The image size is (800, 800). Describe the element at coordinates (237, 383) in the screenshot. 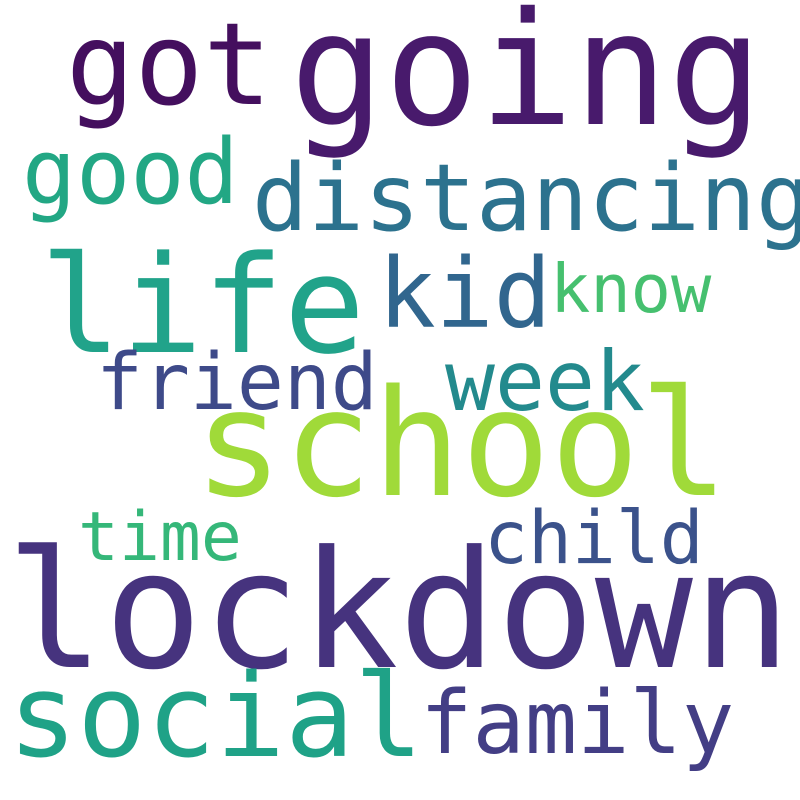

I see `word-friend: friend` at that location.